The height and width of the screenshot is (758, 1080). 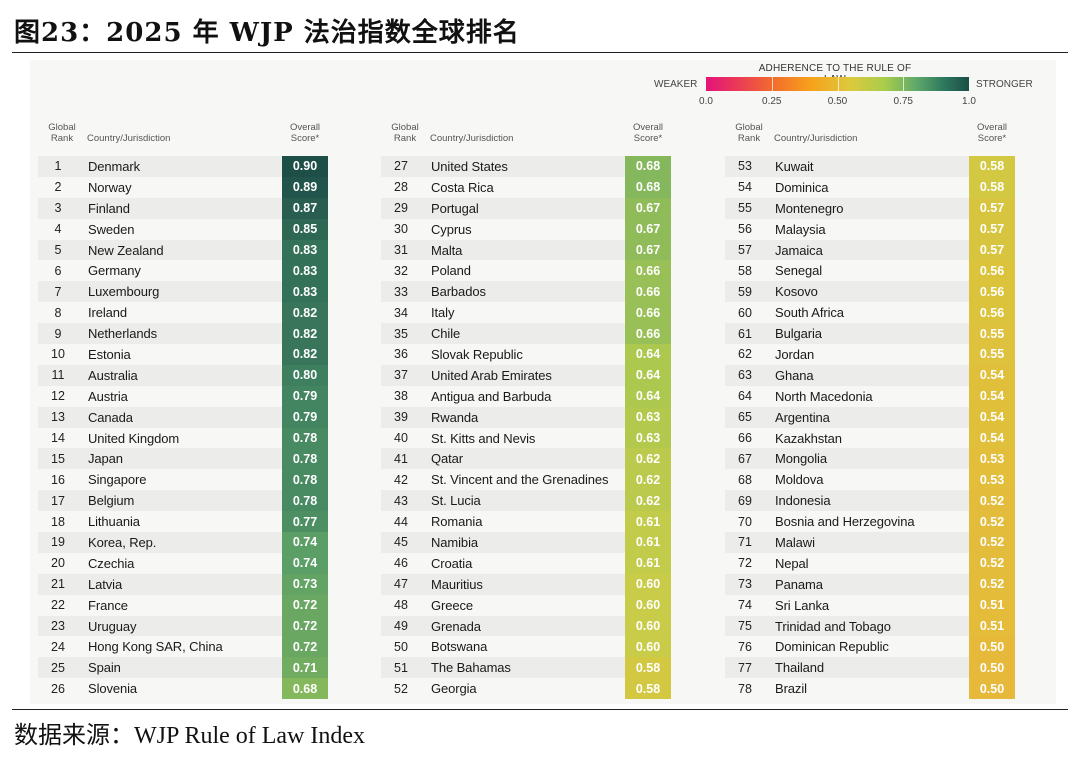 I want to click on country-cell: Georgia, so click(x=454, y=689).